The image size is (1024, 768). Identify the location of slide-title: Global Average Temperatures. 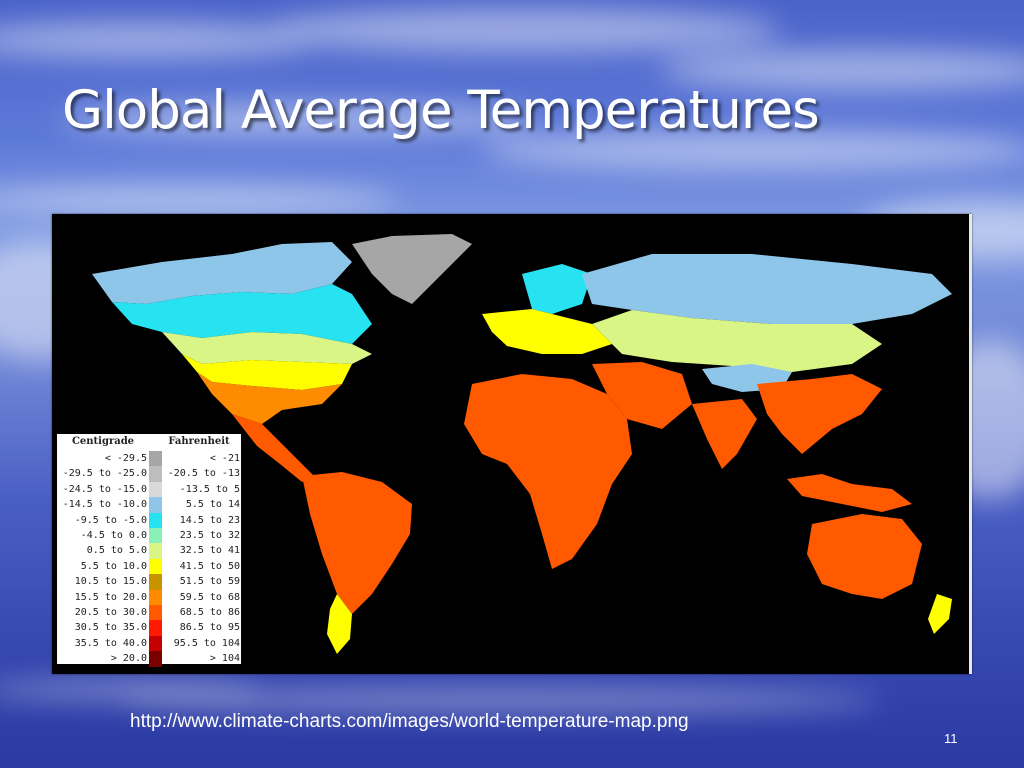
(441, 110).